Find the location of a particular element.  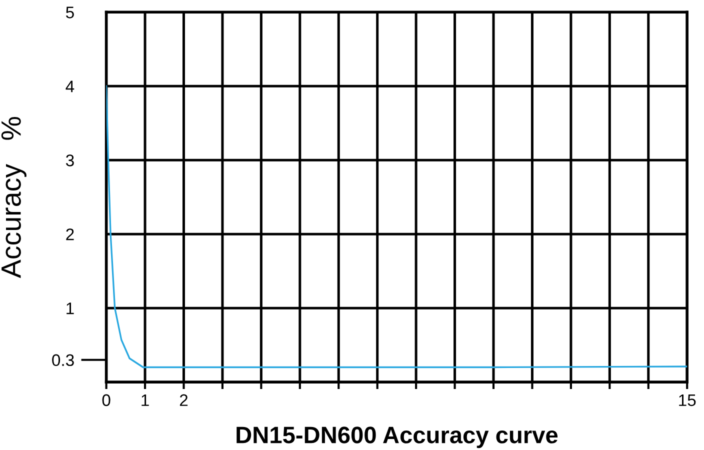

x-tick-label: 0 is located at coordinates (106, 400).